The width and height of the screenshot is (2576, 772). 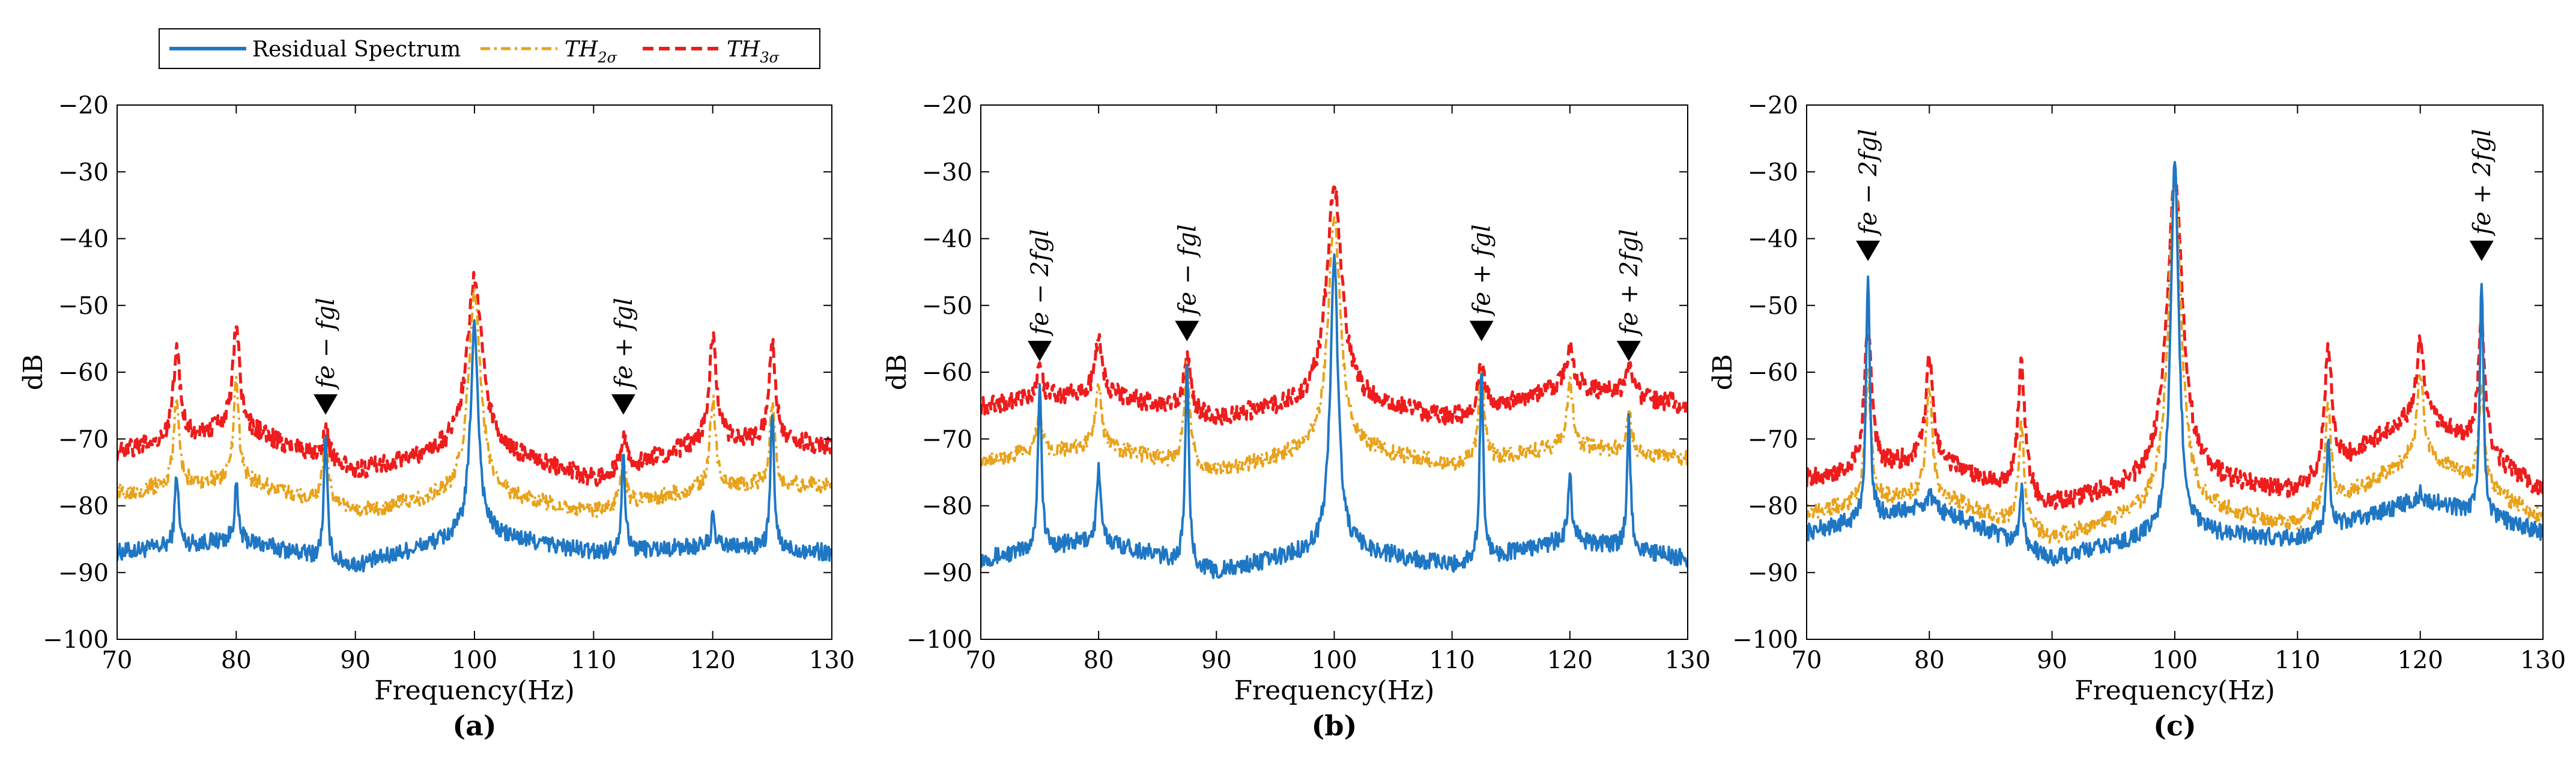 What do you see at coordinates (581, 49) in the screenshot?
I see `legend-th2-text: TH` at bounding box center [581, 49].